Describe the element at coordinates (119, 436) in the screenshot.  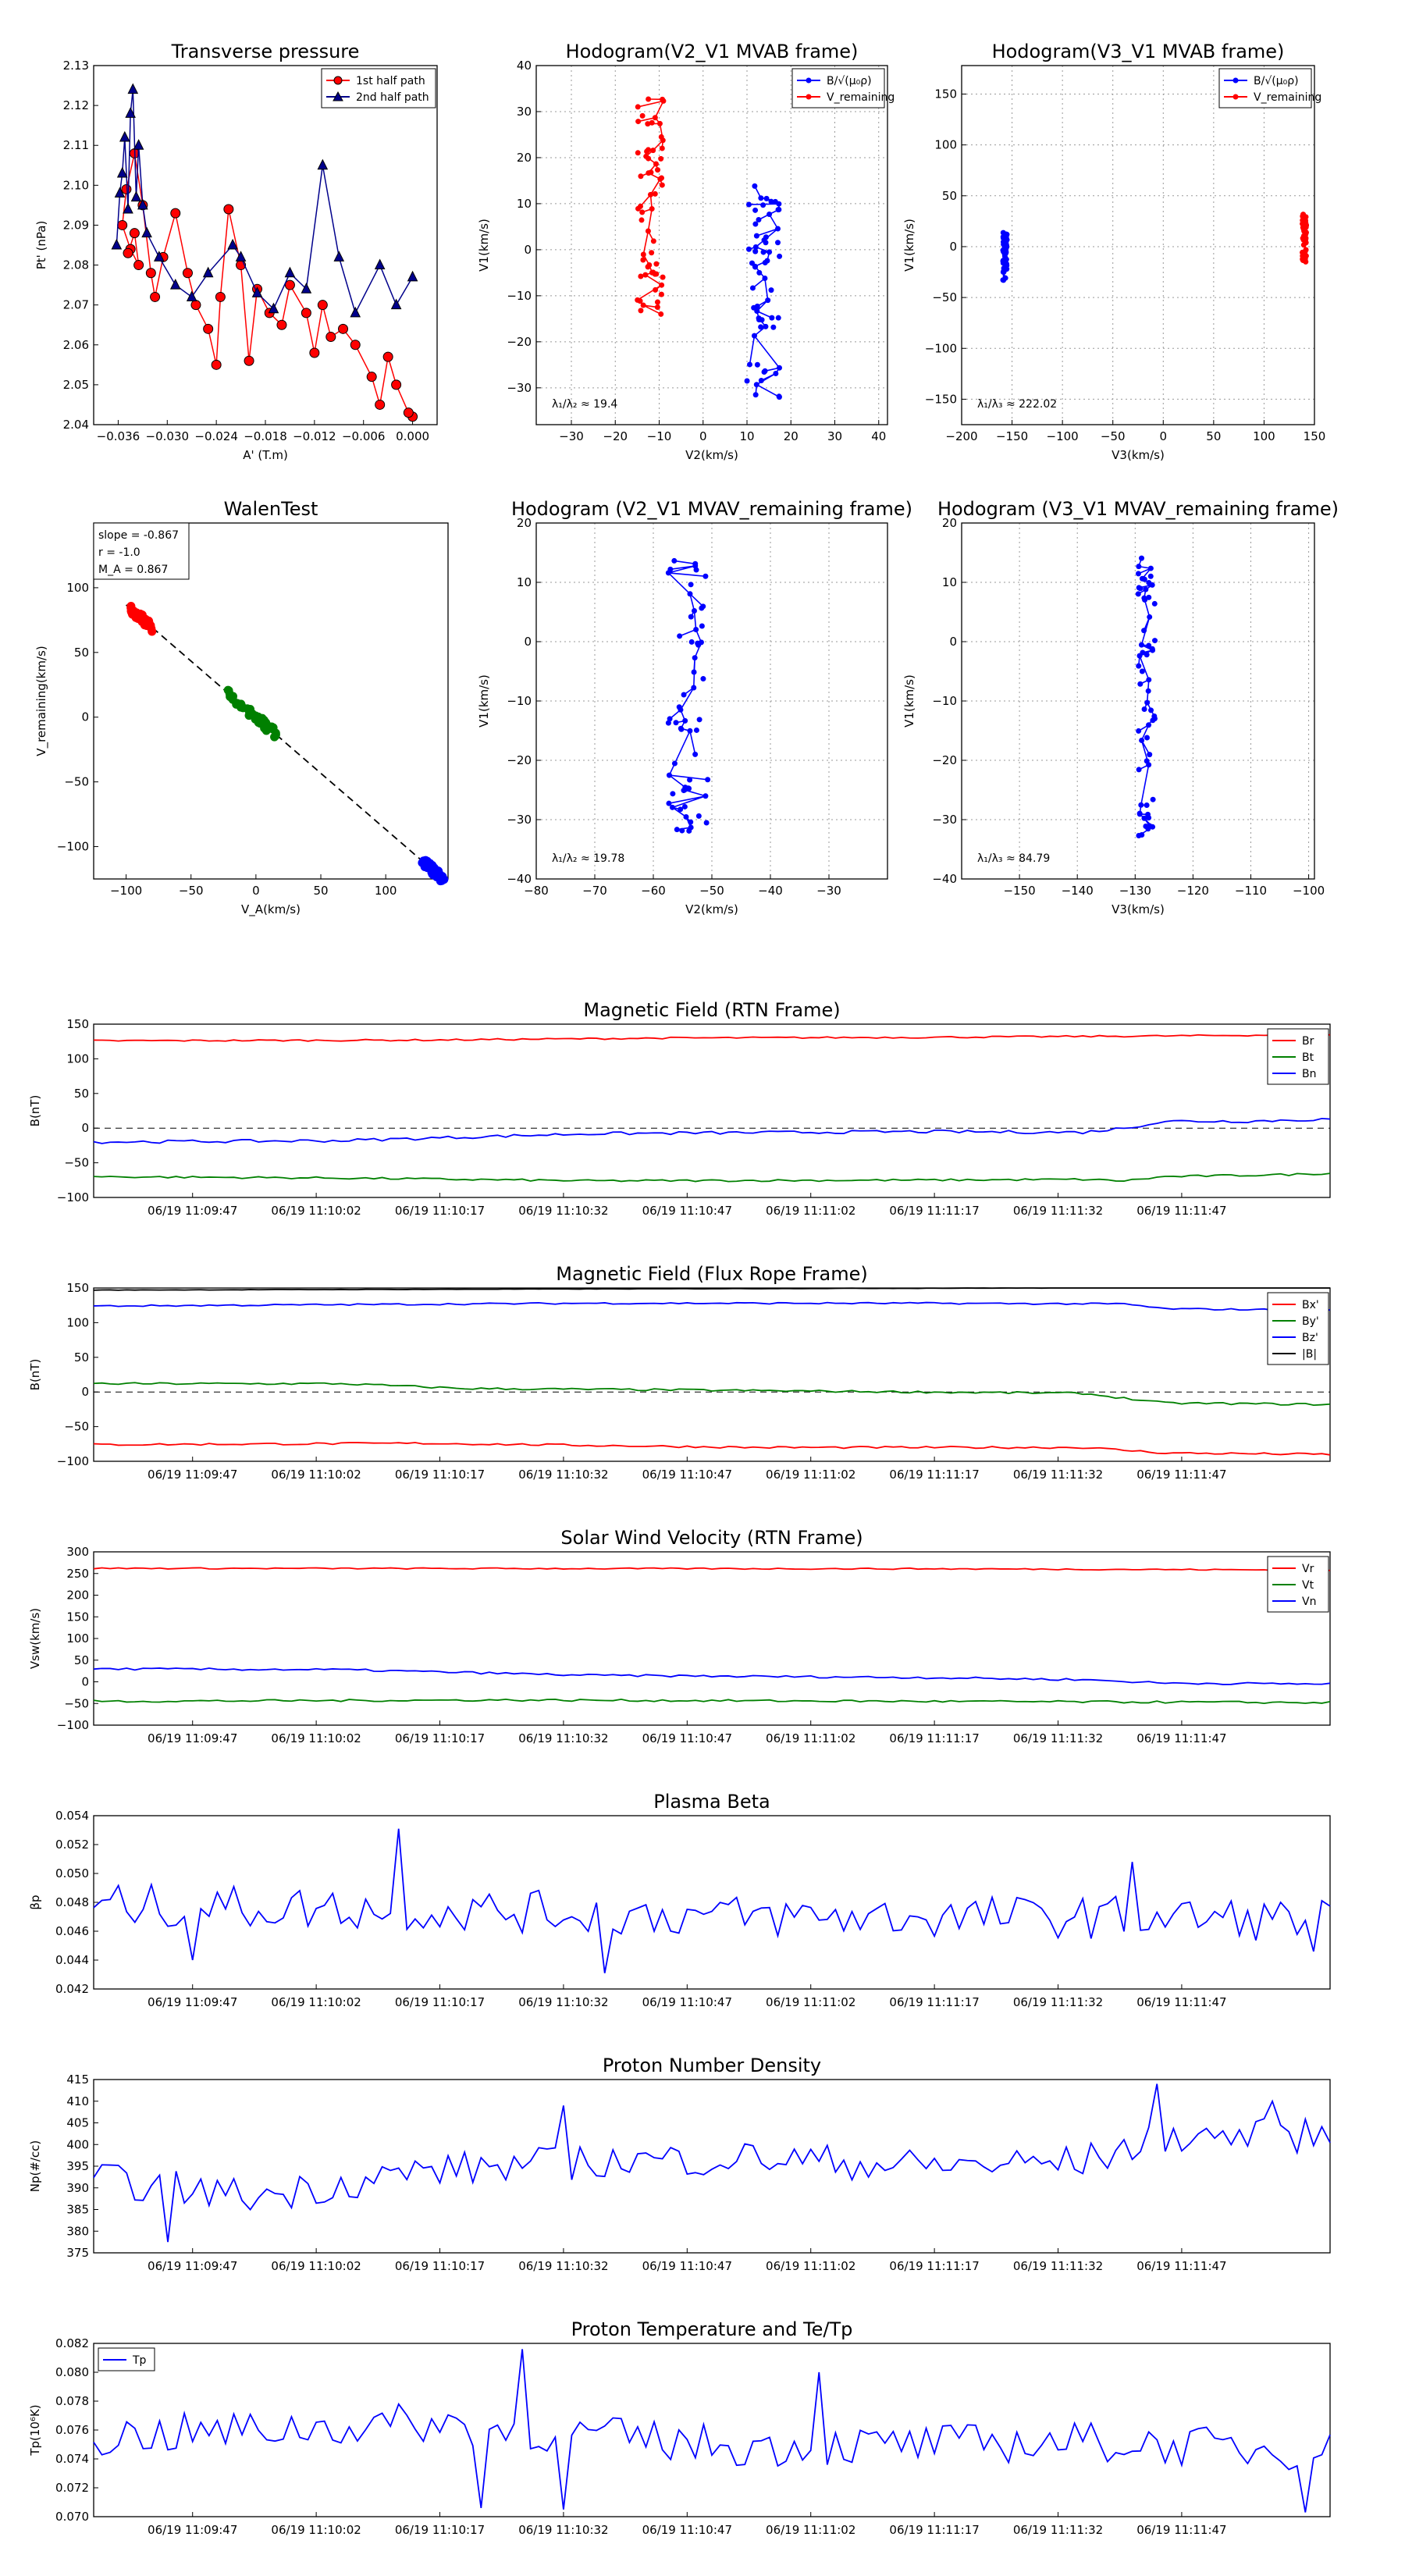
I see `x-tick-label: −0.036` at that location.